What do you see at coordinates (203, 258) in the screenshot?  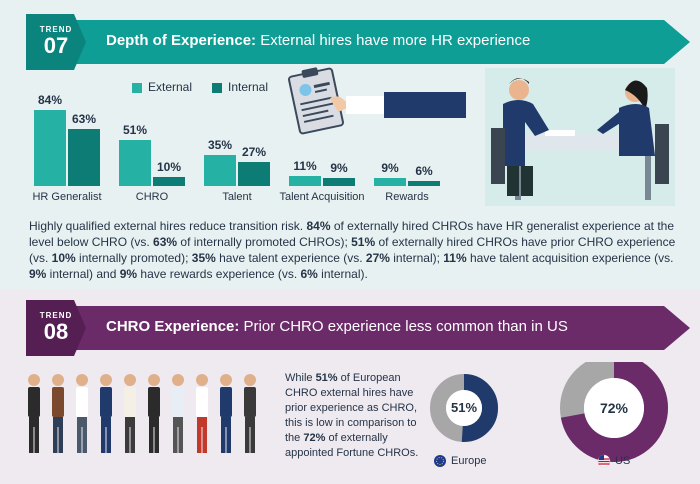 I see `para1-segment: 35%` at bounding box center [203, 258].